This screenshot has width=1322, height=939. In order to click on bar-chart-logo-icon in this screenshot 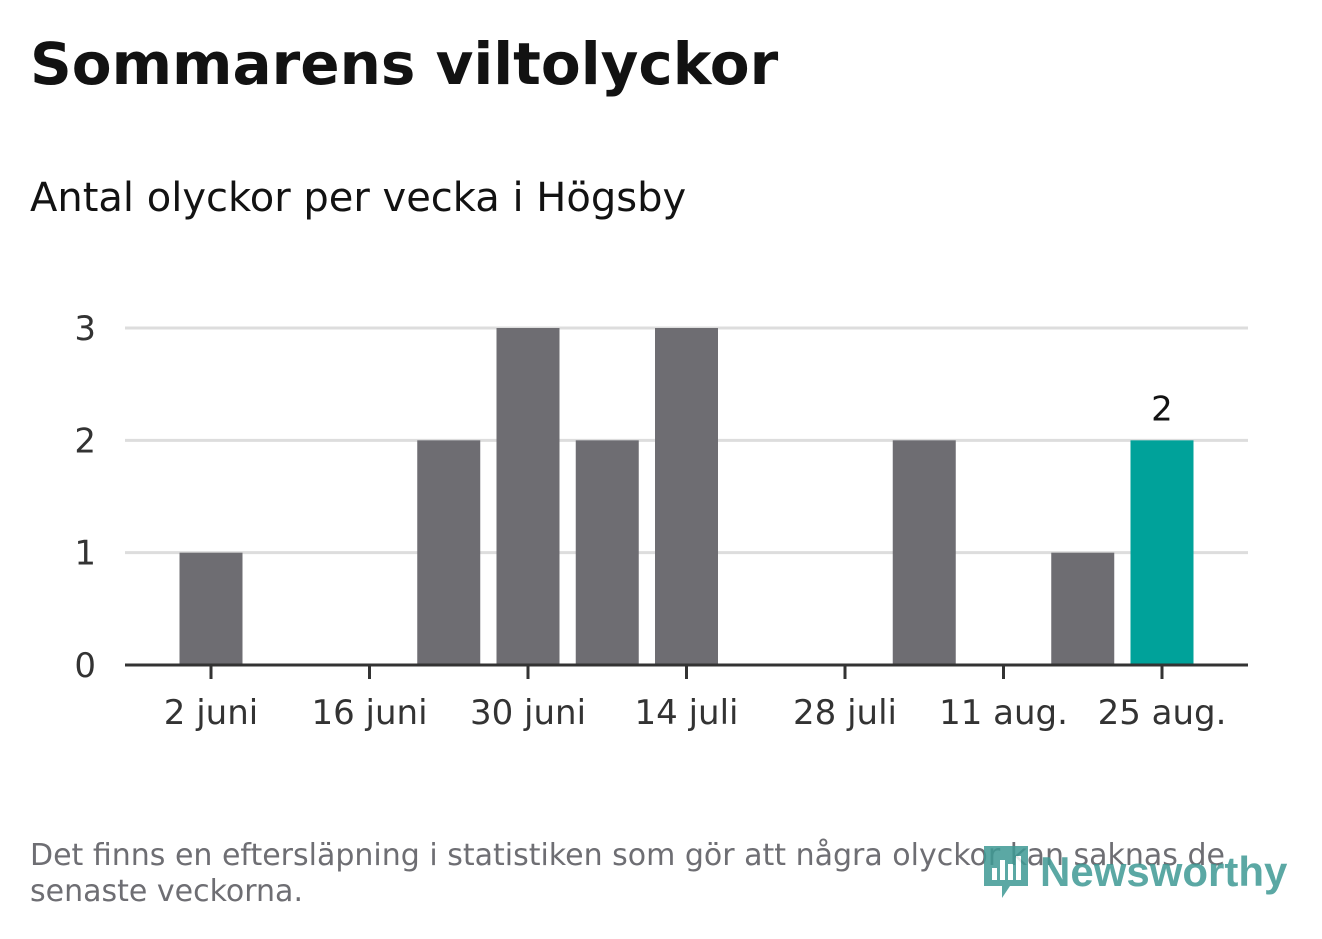, I will do `click(1006, 872)`.